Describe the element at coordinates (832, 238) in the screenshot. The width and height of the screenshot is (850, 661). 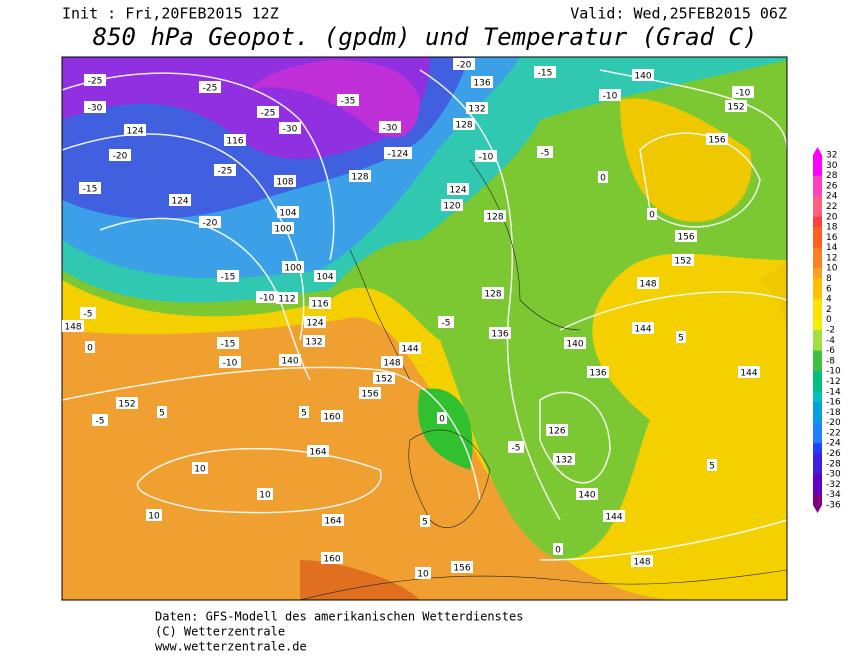
I see `colorbar-label: 16` at that location.